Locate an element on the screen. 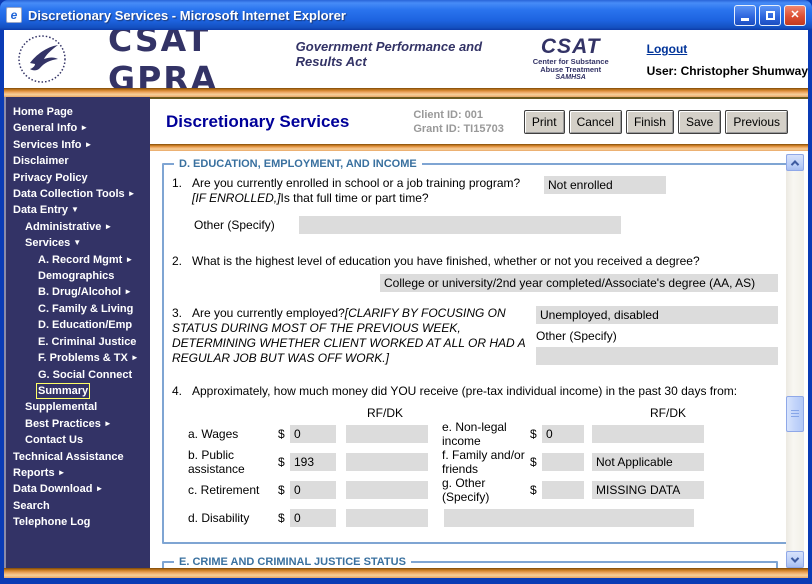 The width and height of the screenshot is (812, 584). hhs-eagle-logo-icon is located at coordinates (42, 59).